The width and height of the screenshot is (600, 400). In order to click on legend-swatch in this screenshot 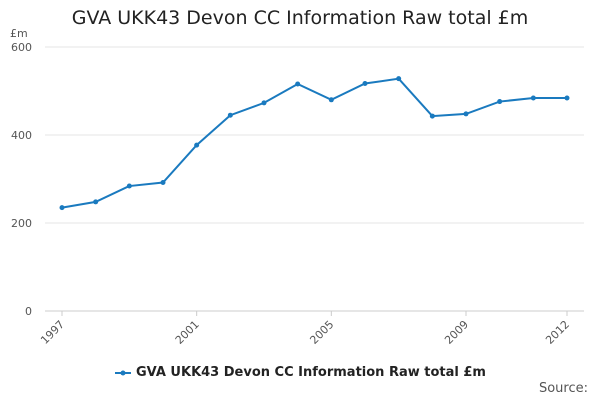, I will do `click(123, 372)`.